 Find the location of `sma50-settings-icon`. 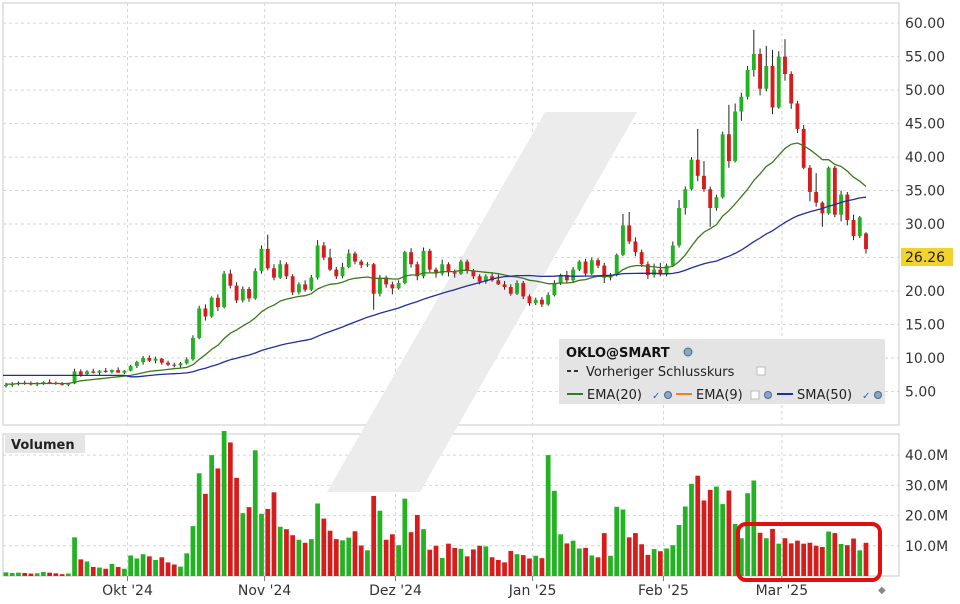

sma50-settings-icon is located at coordinates (878, 395).